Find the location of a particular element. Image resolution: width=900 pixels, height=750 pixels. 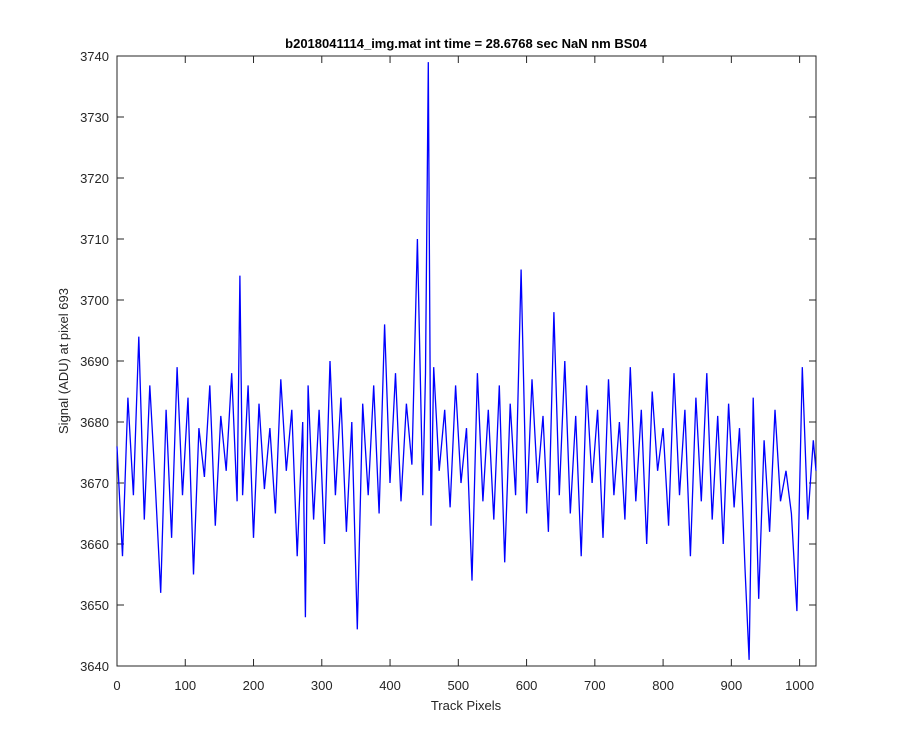

x-tick-label: 100 is located at coordinates (185, 685).